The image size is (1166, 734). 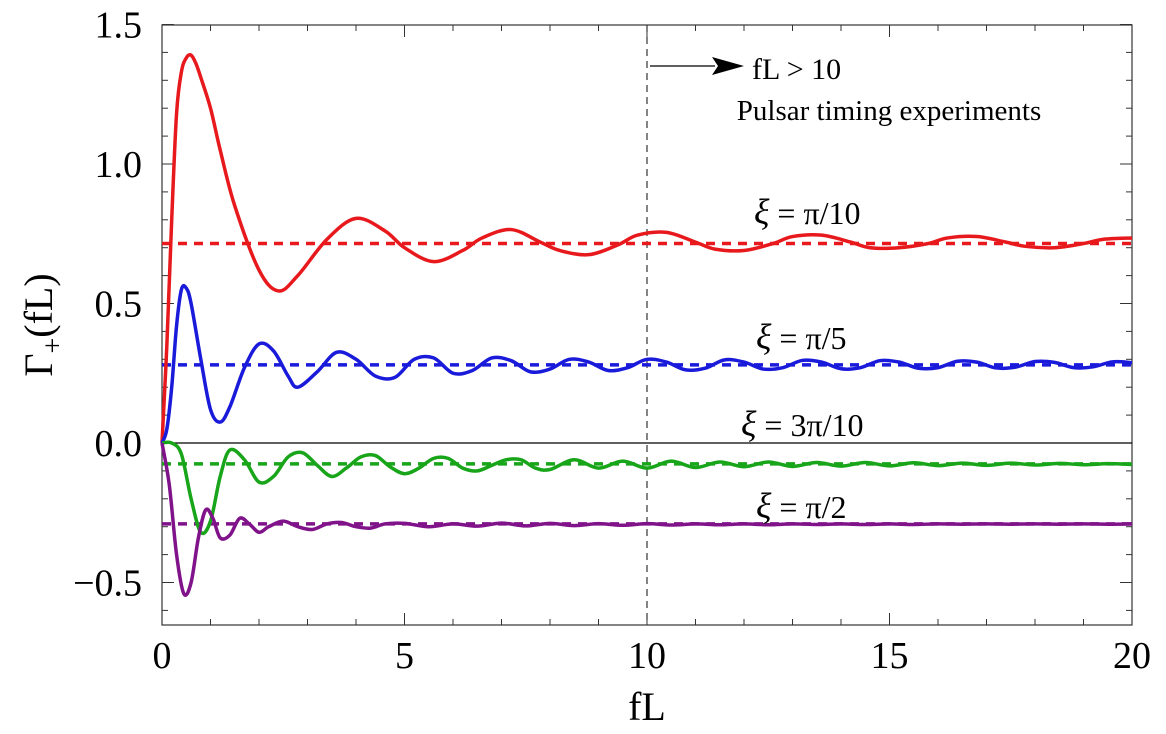 What do you see at coordinates (647, 488) in the screenshot?
I see `series-line` at bounding box center [647, 488].